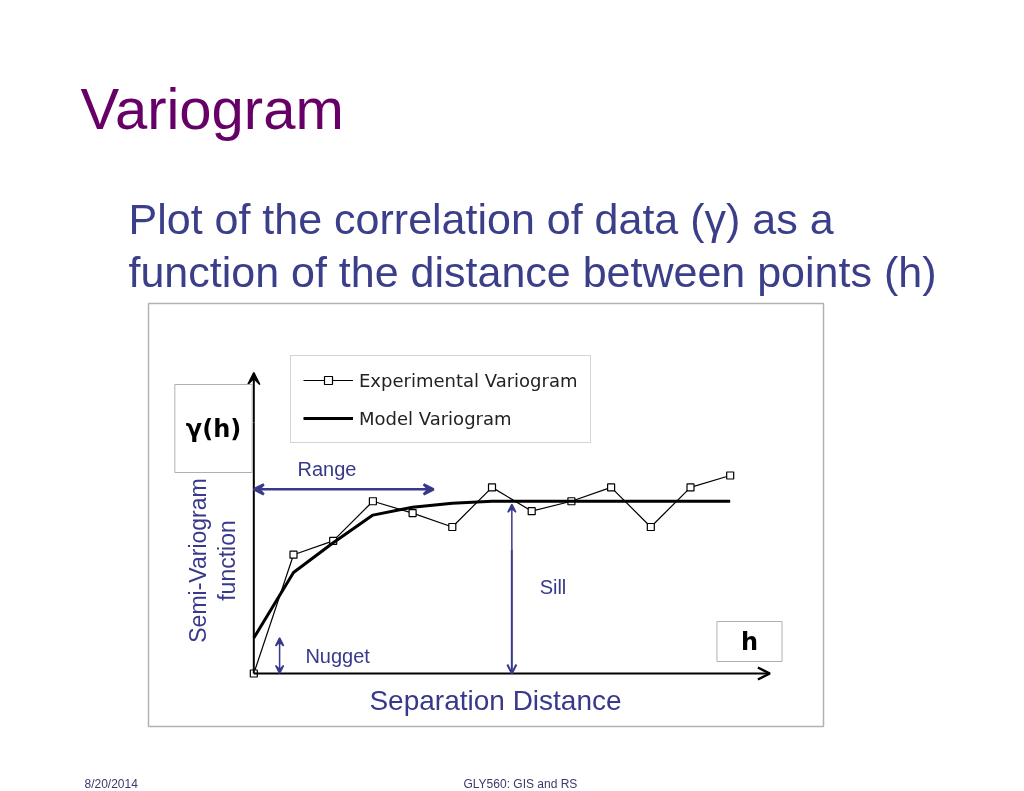 This screenshot has height=791, width=1024. Describe the element at coordinates (468, 380) in the screenshot. I see `legend-label: Experimental Variogram` at that location.